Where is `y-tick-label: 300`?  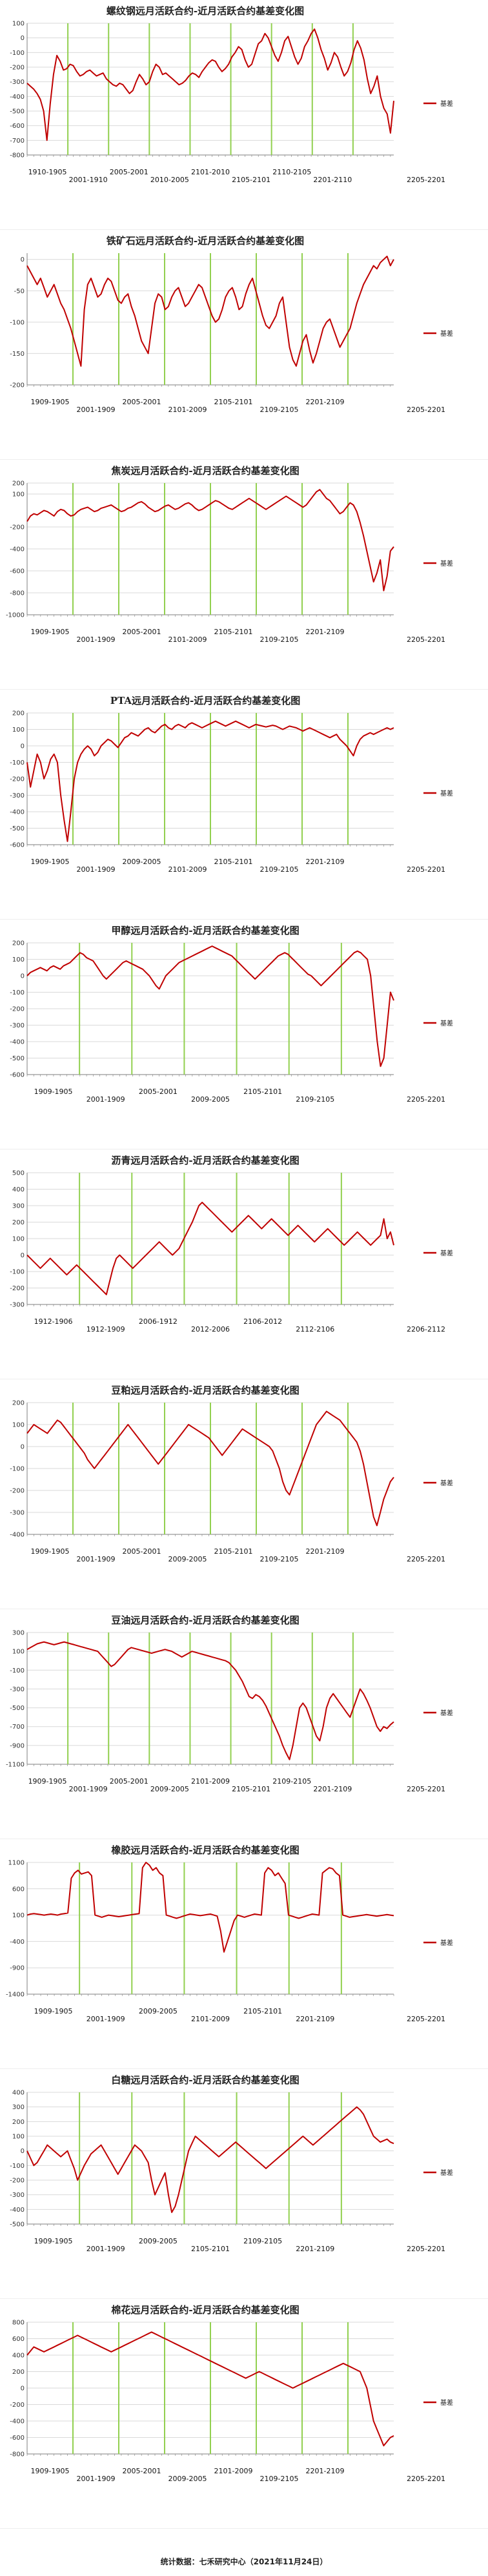 y-tick-label: 300 is located at coordinates (18, 1206).